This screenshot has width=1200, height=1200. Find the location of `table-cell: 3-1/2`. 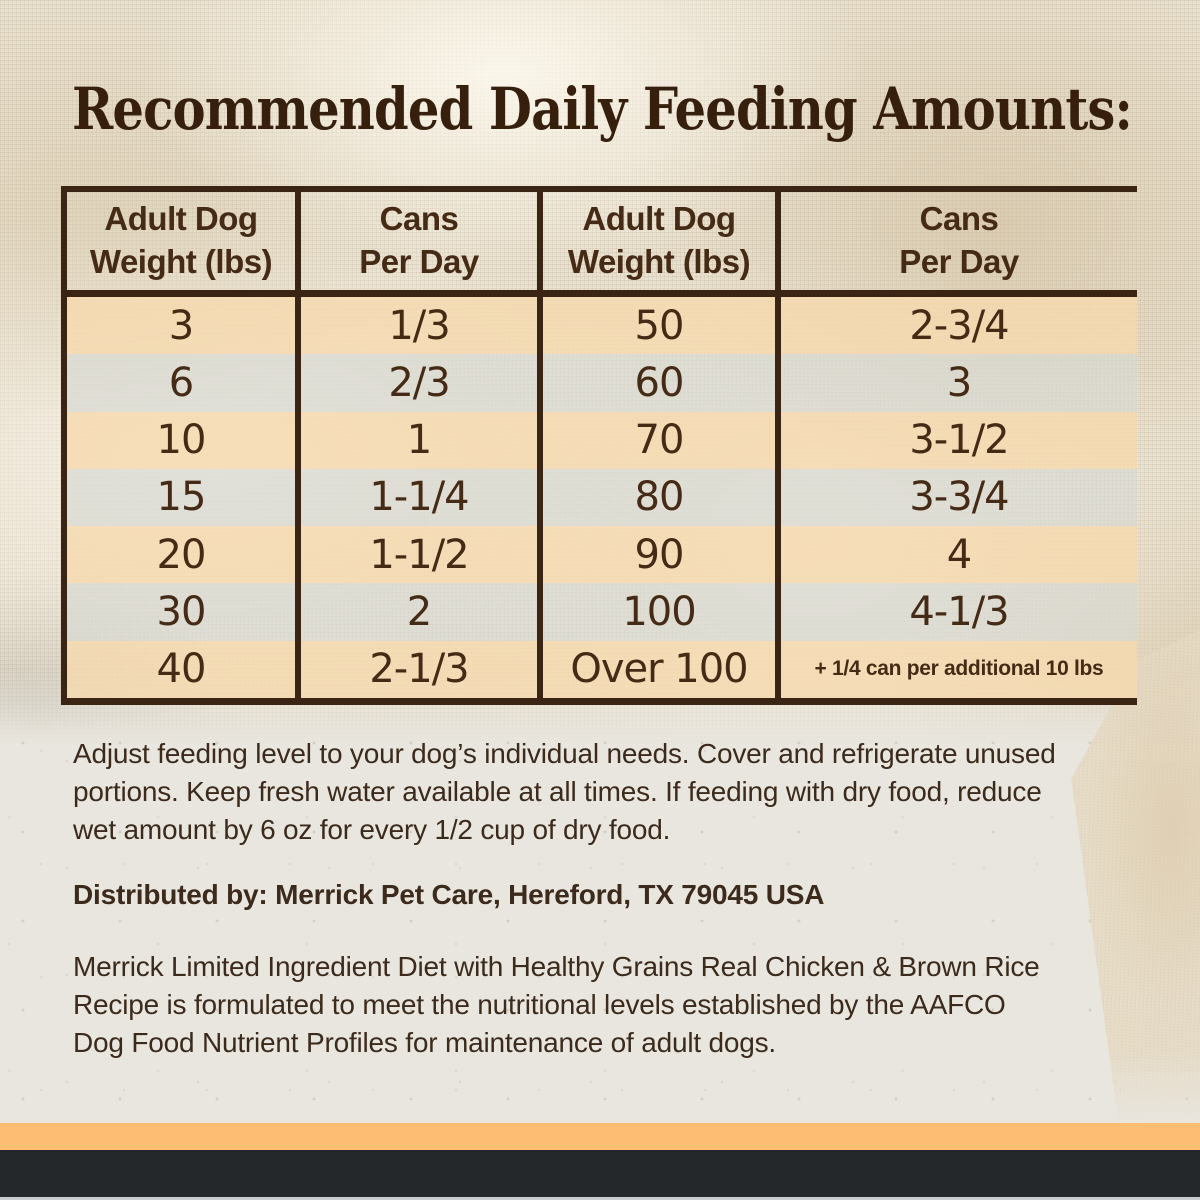

table-cell: 3-1/2 is located at coordinates (959, 440).